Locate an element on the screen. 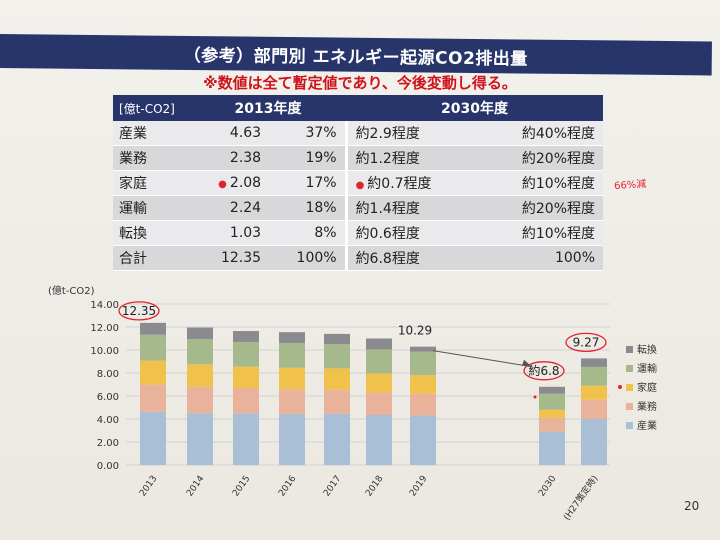  value-text: 約0.7程度 is located at coordinates (399, 184).